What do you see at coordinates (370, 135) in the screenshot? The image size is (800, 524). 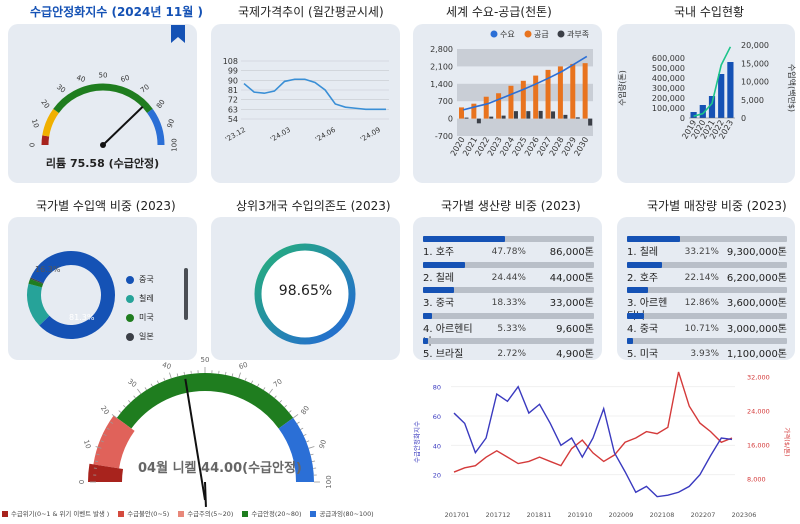 I see `x-tick-label: '24.09` at bounding box center [370, 135].